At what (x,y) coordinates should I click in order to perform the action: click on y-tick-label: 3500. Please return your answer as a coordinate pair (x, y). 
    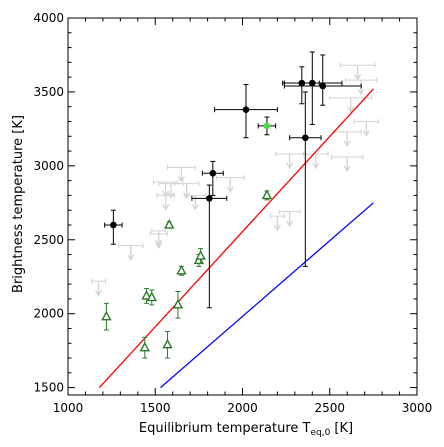
    Looking at the image, I should click on (48, 92).